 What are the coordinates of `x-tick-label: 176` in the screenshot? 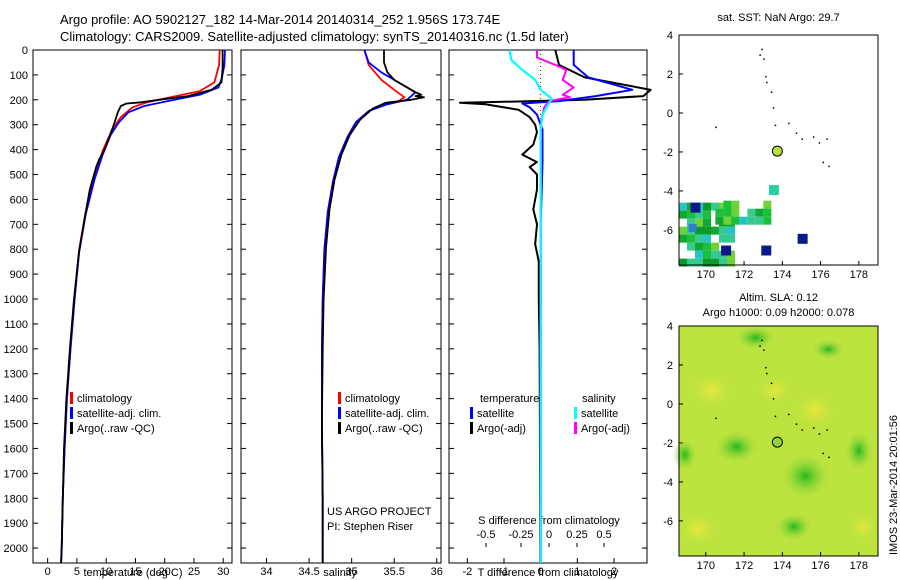 It's located at (820, 566).